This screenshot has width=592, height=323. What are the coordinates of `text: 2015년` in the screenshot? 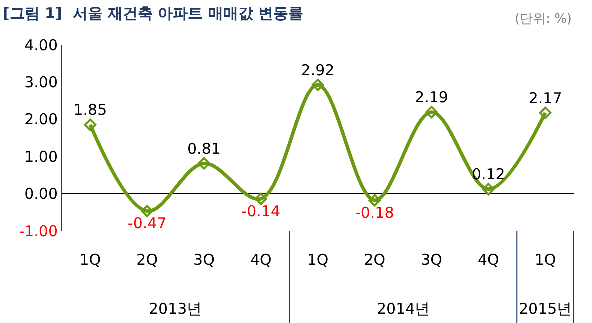 It's located at (545, 309).